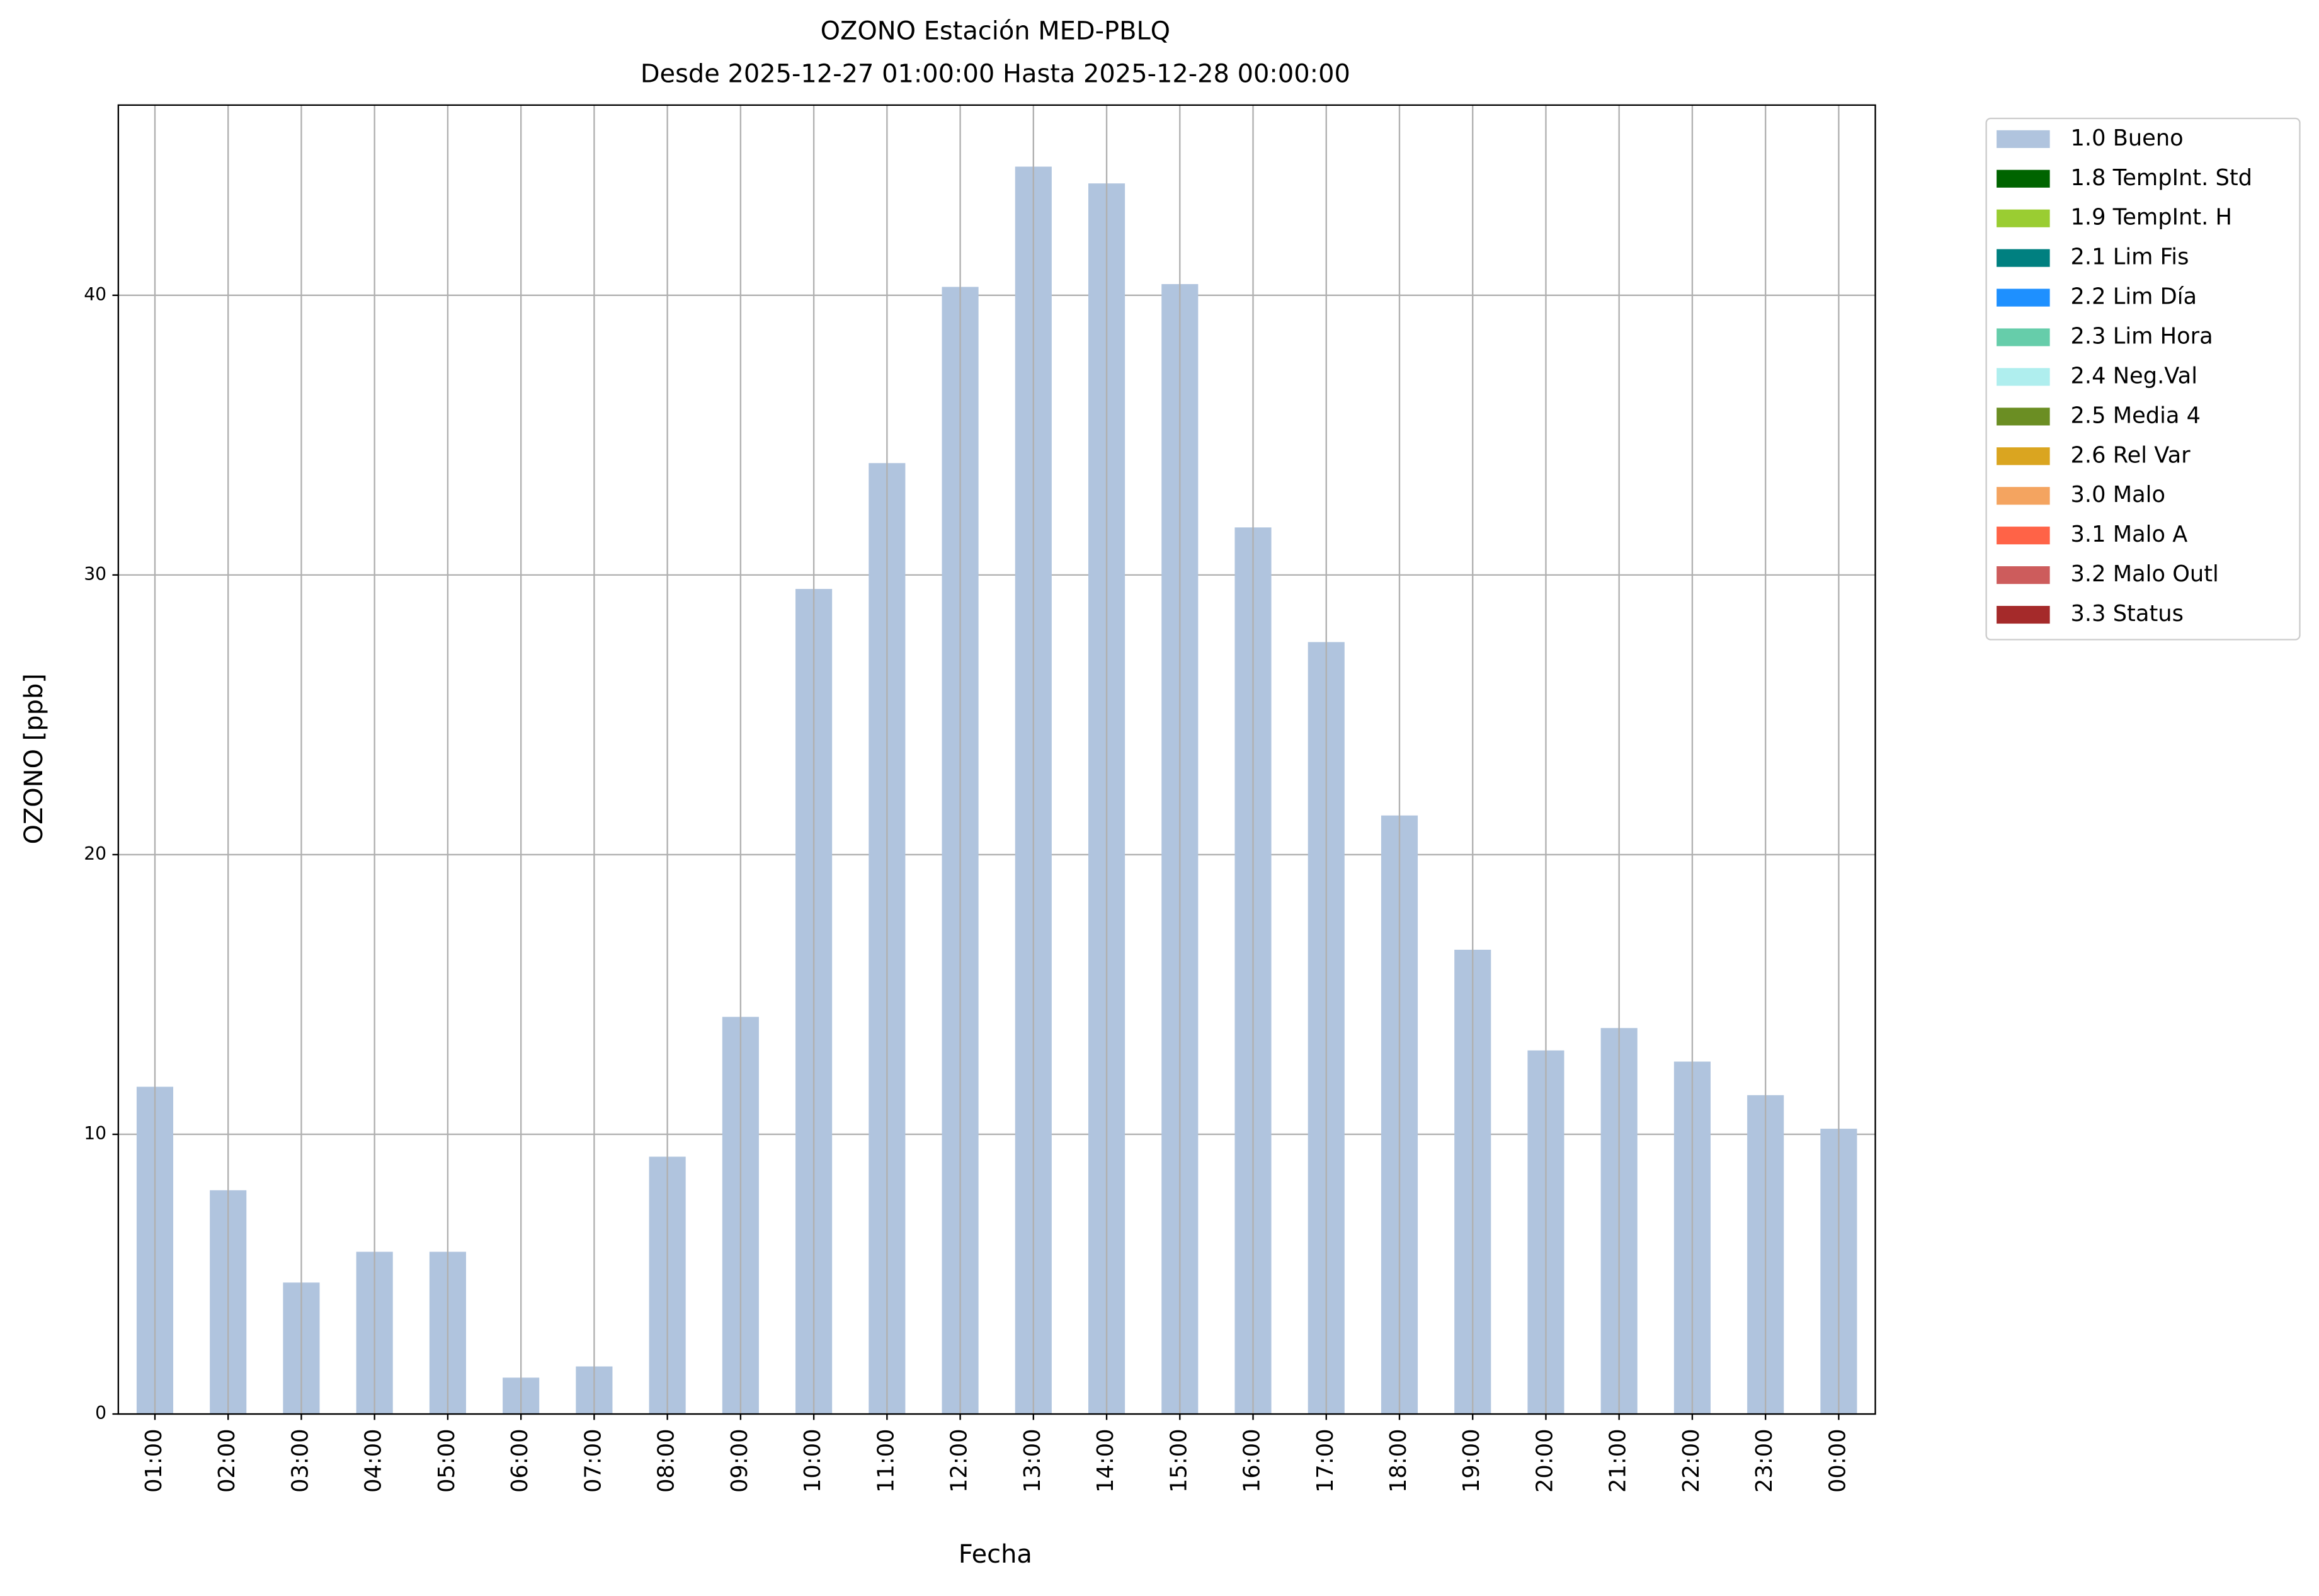 The image size is (2319, 1596). What do you see at coordinates (2145, 574) in the screenshot?
I see `legend-label: 3.2 Malo Outl` at bounding box center [2145, 574].